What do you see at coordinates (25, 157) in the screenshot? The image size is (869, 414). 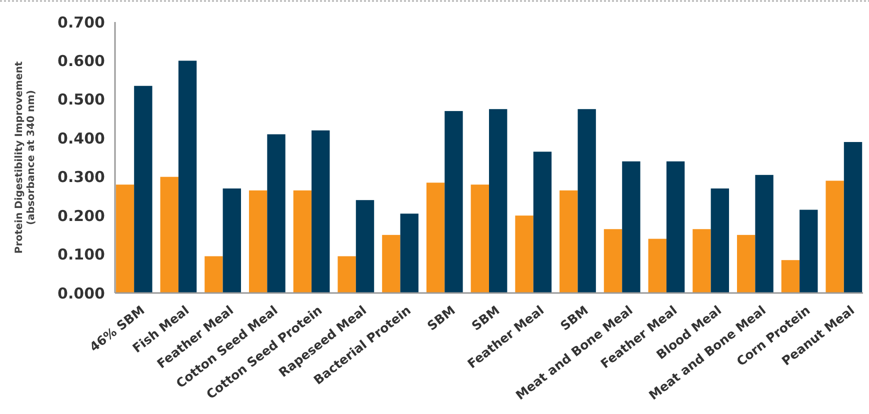 I see `y-axis-title: Protein Digestibility Improvement (absorbance at 340 nm)` at bounding box center [25, 157].